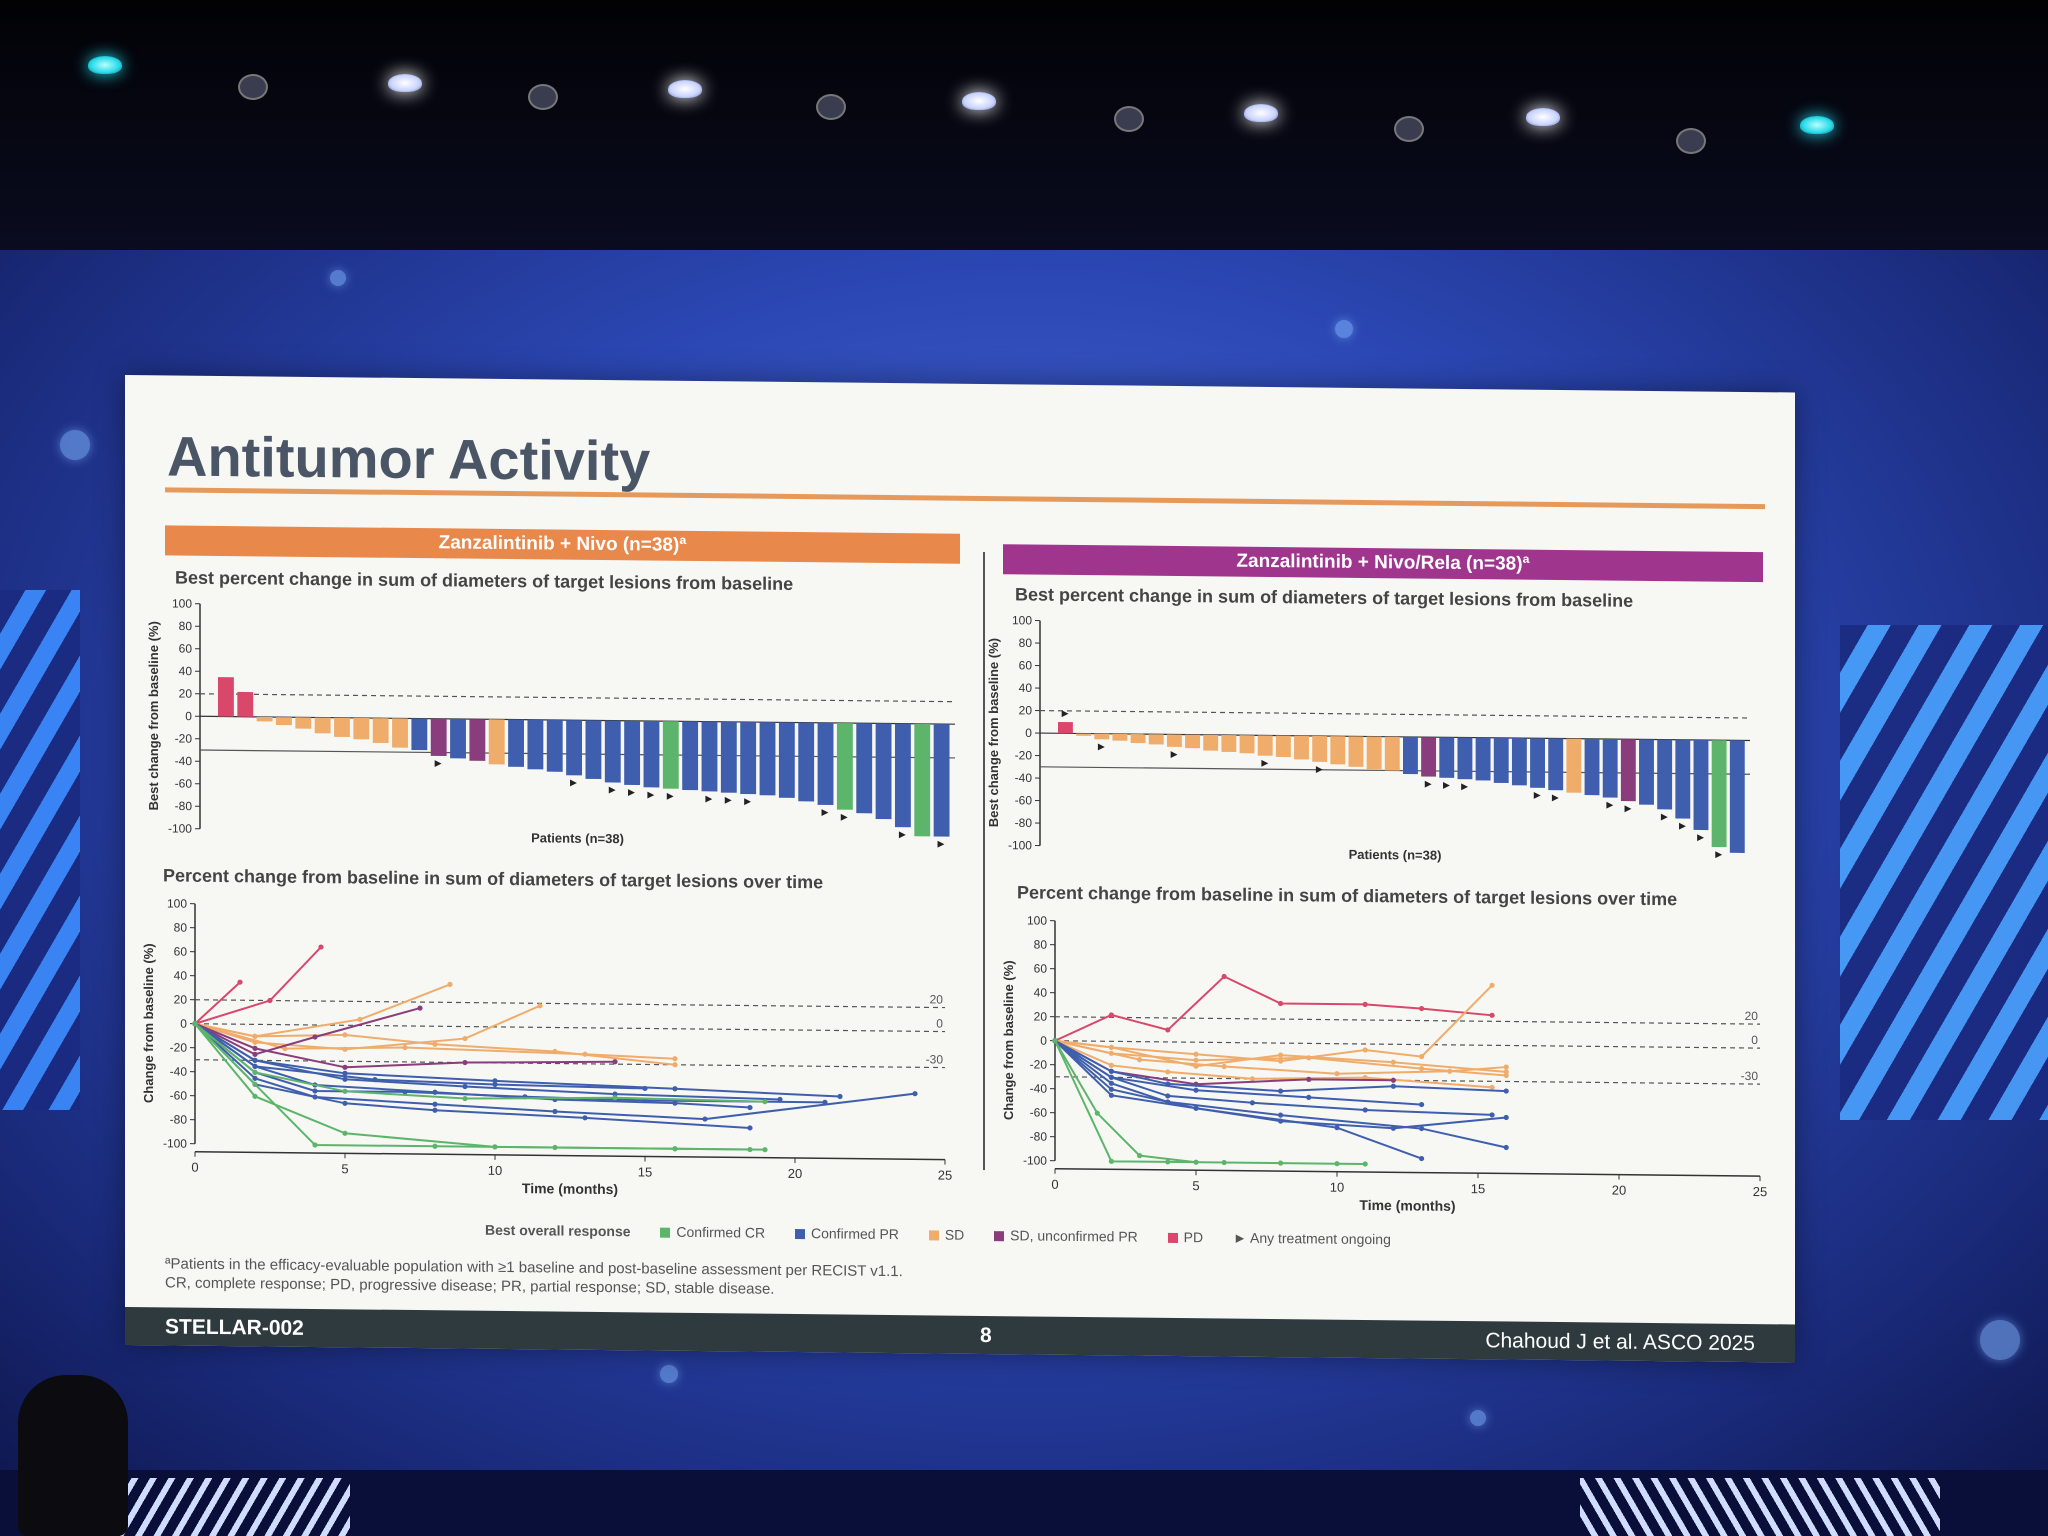  Describe the element at coordinates (986, 1335) in the screenshot. I see `page-number: 8` at that location.